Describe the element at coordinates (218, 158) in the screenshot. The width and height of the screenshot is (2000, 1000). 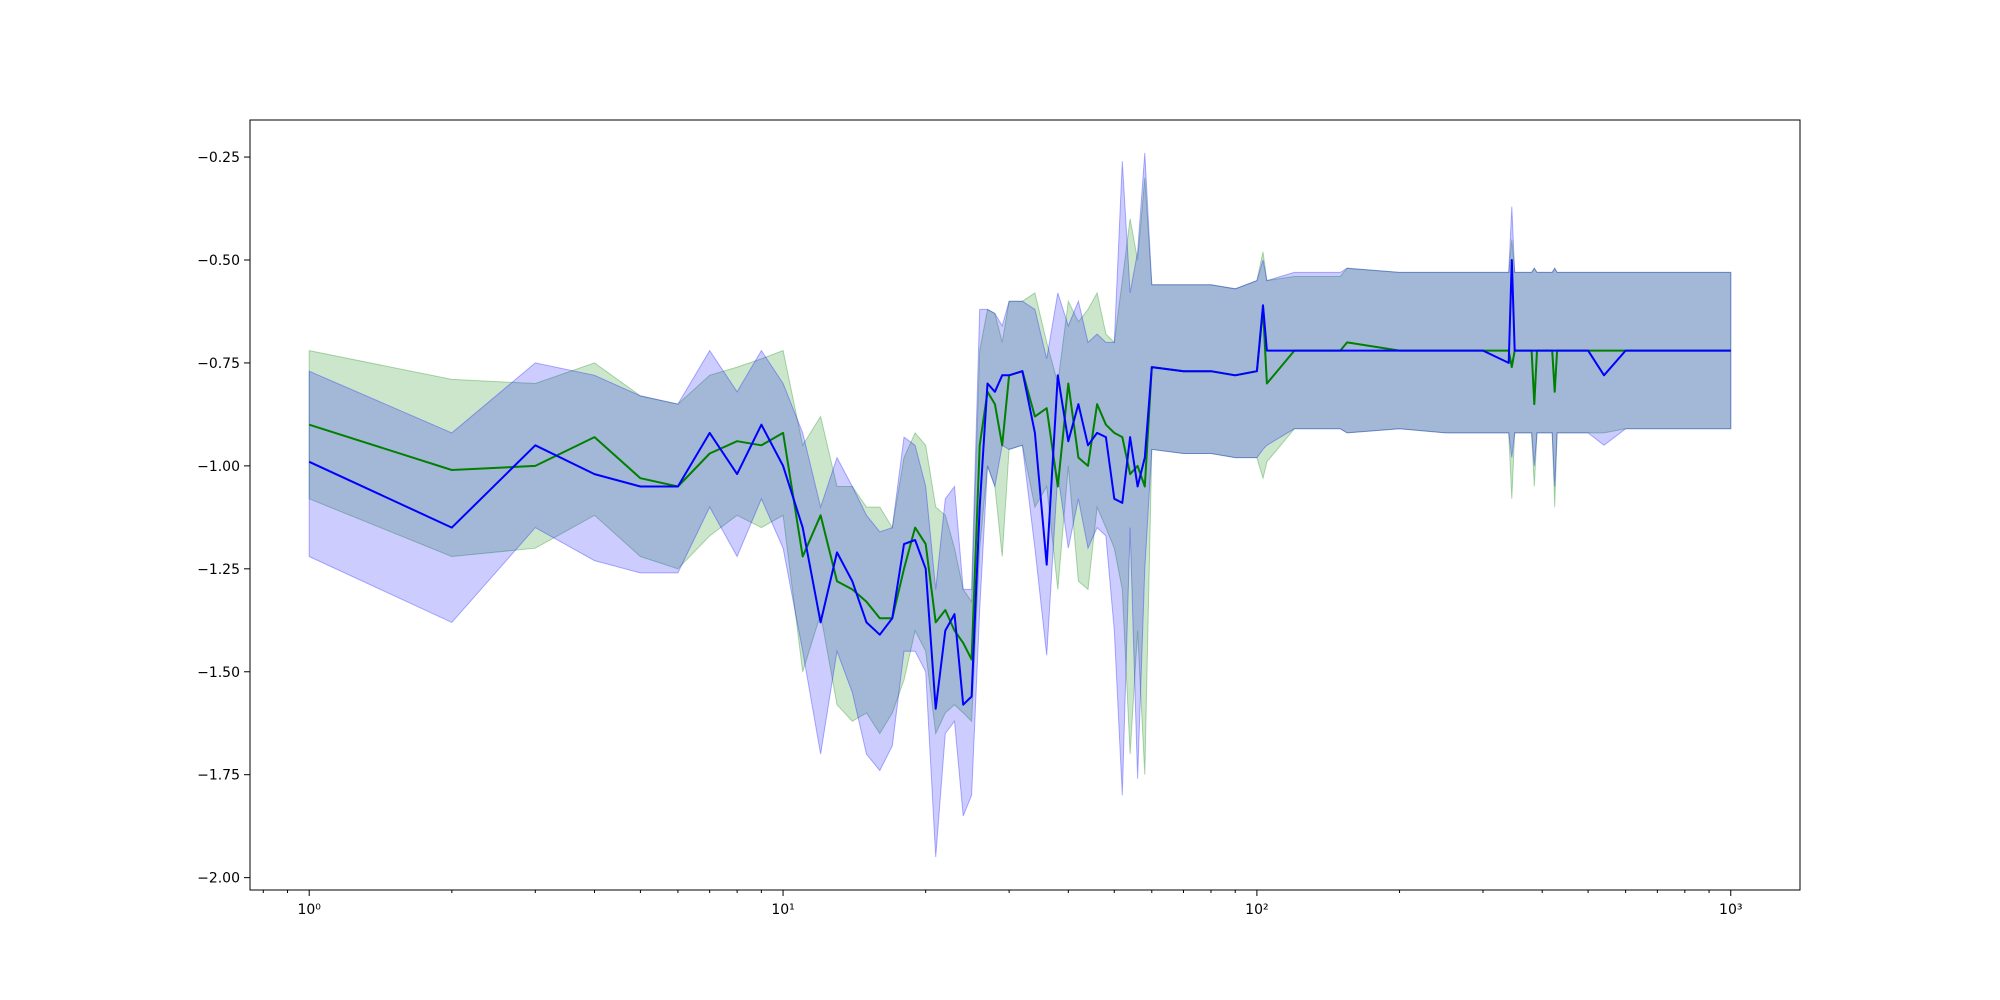
I see `y-tick-label: −0.25` at that location.